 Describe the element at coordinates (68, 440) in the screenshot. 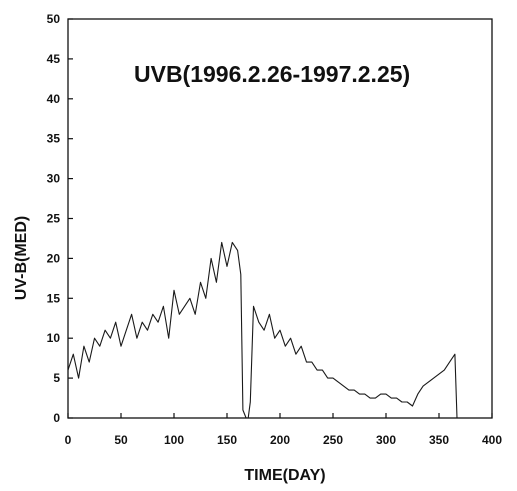

I see `x-tick-label: 0` at that location.